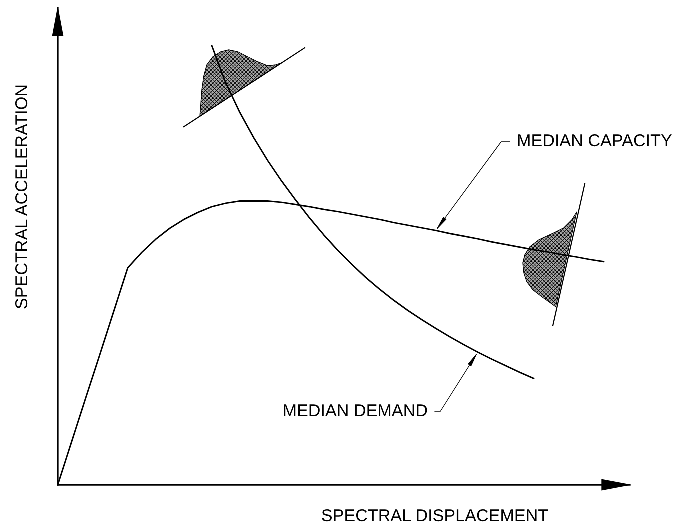 This screenshot has width=673, height=527. Describe the element at coordinates (435, 515) in the screenshot. I see `x-axis-title: SPECTRAL DISPLACEMENT` at that location.